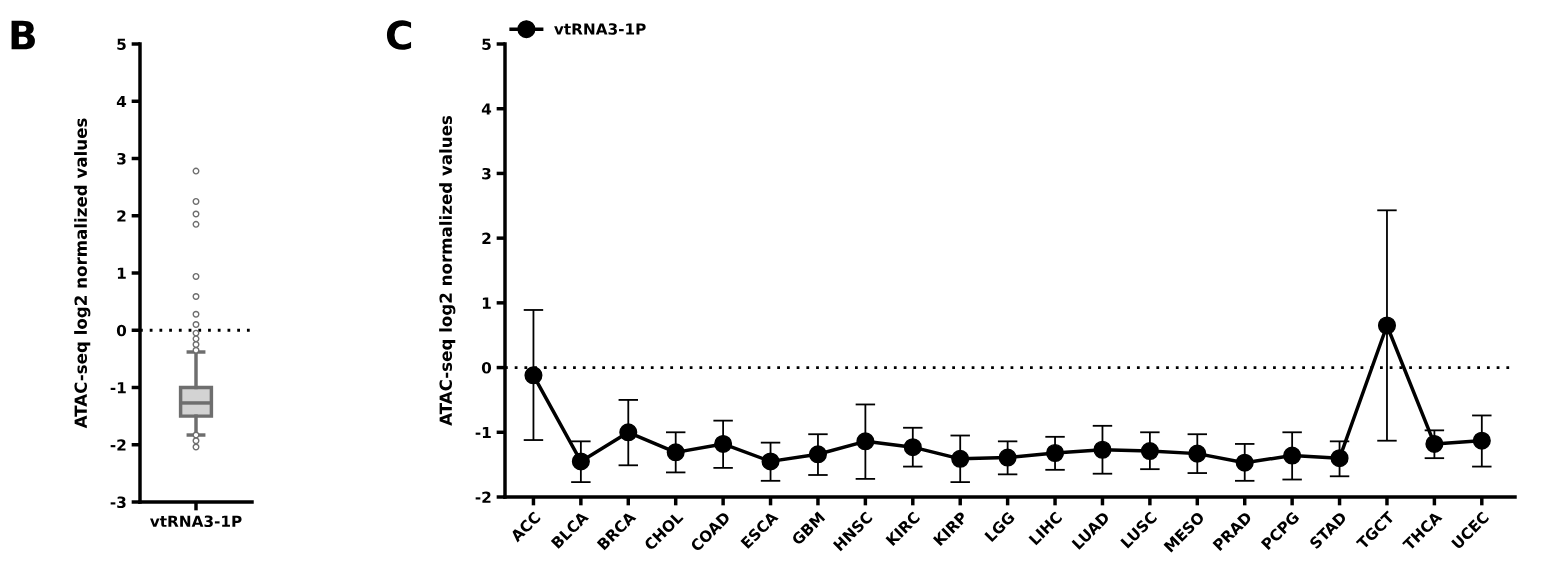 This screenshot has width=1559, height=562. Describe the element at coordinates (196, 521) in the screenshot. I see `x-tick-label: vtRNA3-1P` at that location.